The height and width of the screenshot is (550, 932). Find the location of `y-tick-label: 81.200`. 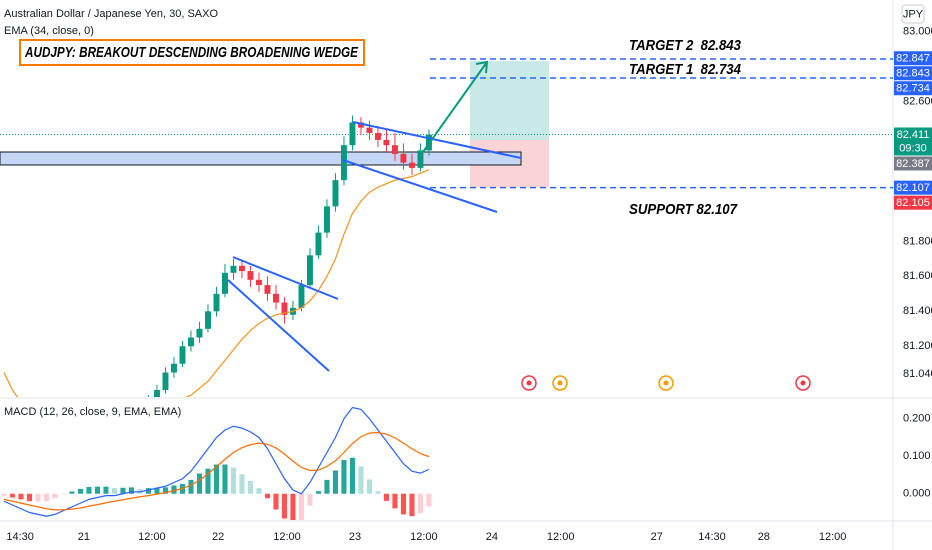

y-tick-label: 81.200 is located at coordinates (917, 346).